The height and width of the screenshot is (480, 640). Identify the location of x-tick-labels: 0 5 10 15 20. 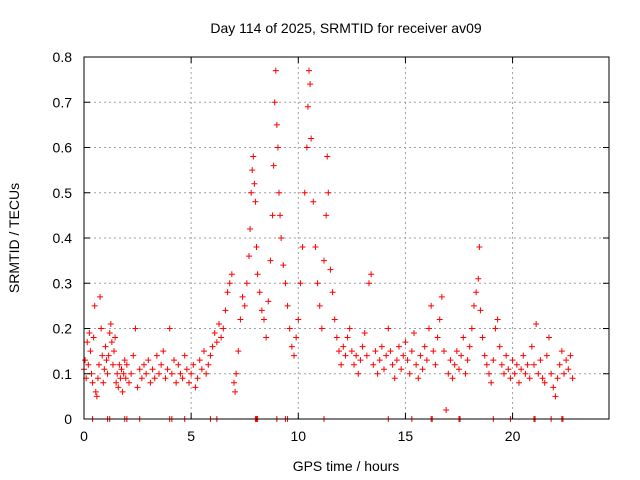
(300, 436).